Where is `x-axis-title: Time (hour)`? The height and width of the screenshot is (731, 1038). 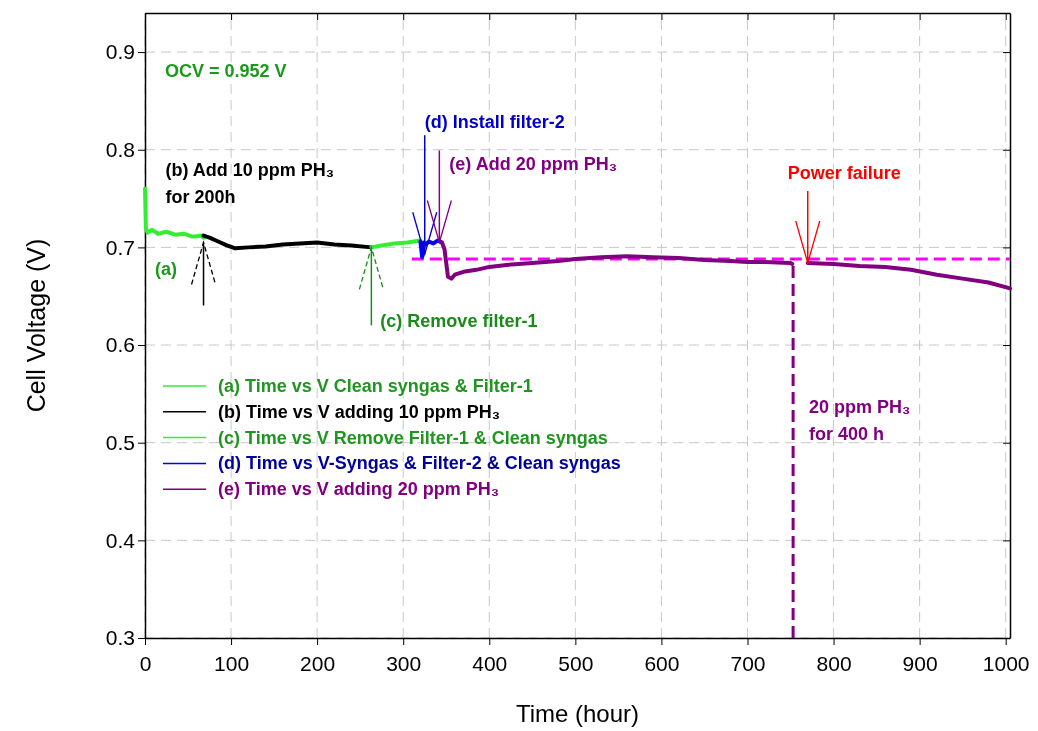 x-axis-title: Time (hour) is located at coordinates (577, 713).